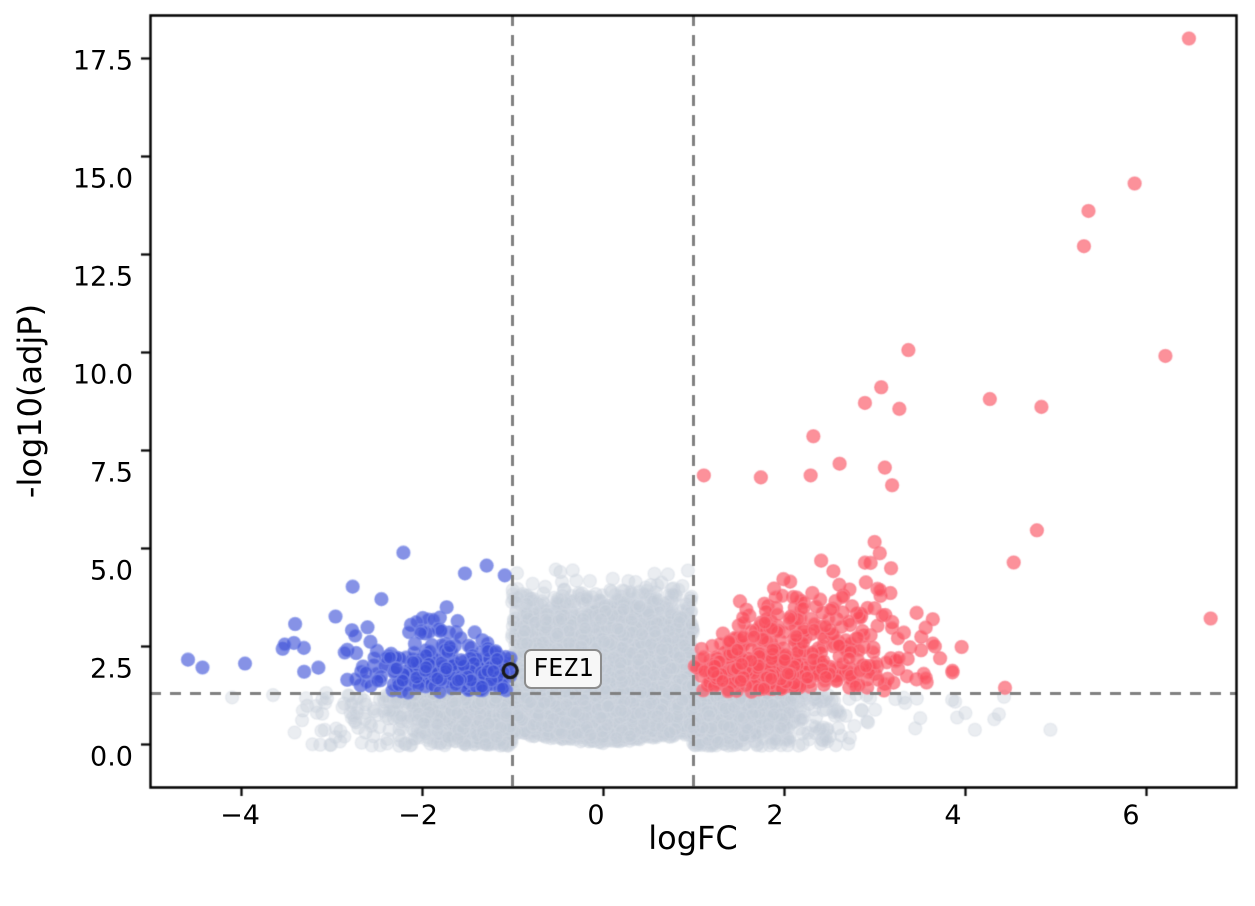 The height and width of the screenshot is (906, 1255). What do you see at coordinates (563, 668) in the screenshot?
I see `gene-annotation-label: FEZ1` at bounding box center [563, 668].